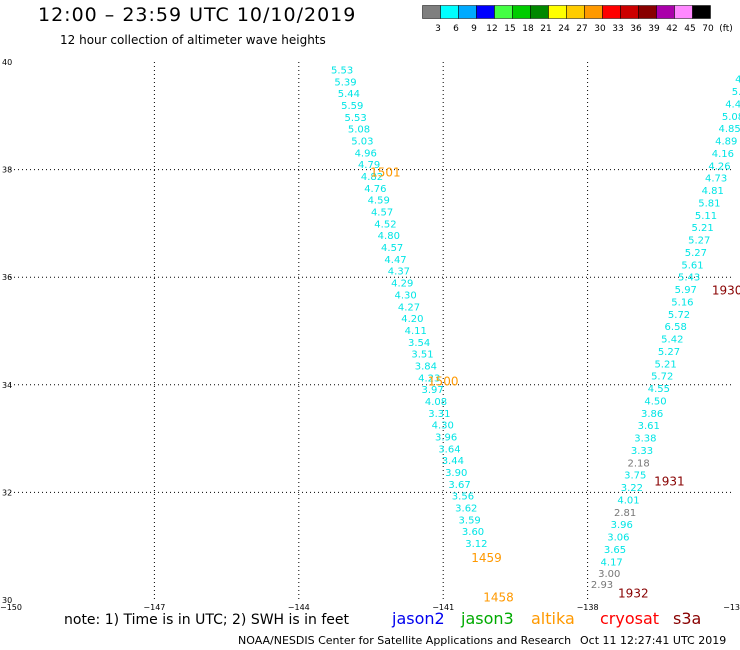  Describe the element at coordinates (7, 492) in the screenshot. I see `y-tick-label: 32` at that location.